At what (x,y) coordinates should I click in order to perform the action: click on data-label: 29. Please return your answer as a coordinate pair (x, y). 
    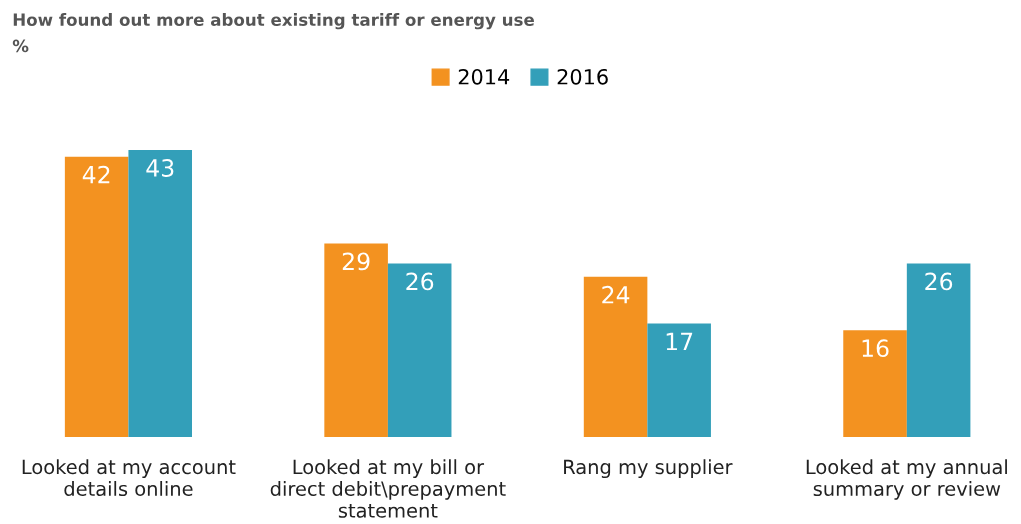
    Looking at the image, I should click on (356, 261).